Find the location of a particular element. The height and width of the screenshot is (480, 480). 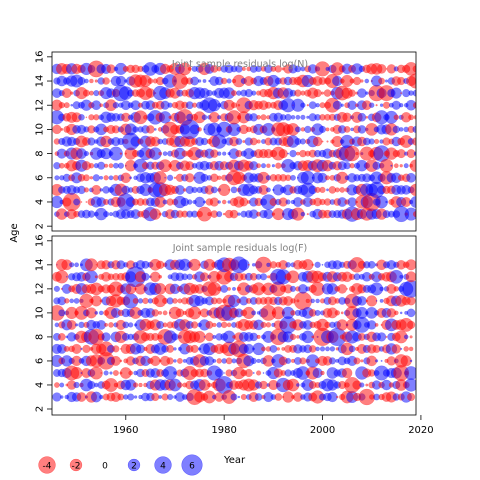

x-tick-label: 2020 is located at coordinates (420, 430).